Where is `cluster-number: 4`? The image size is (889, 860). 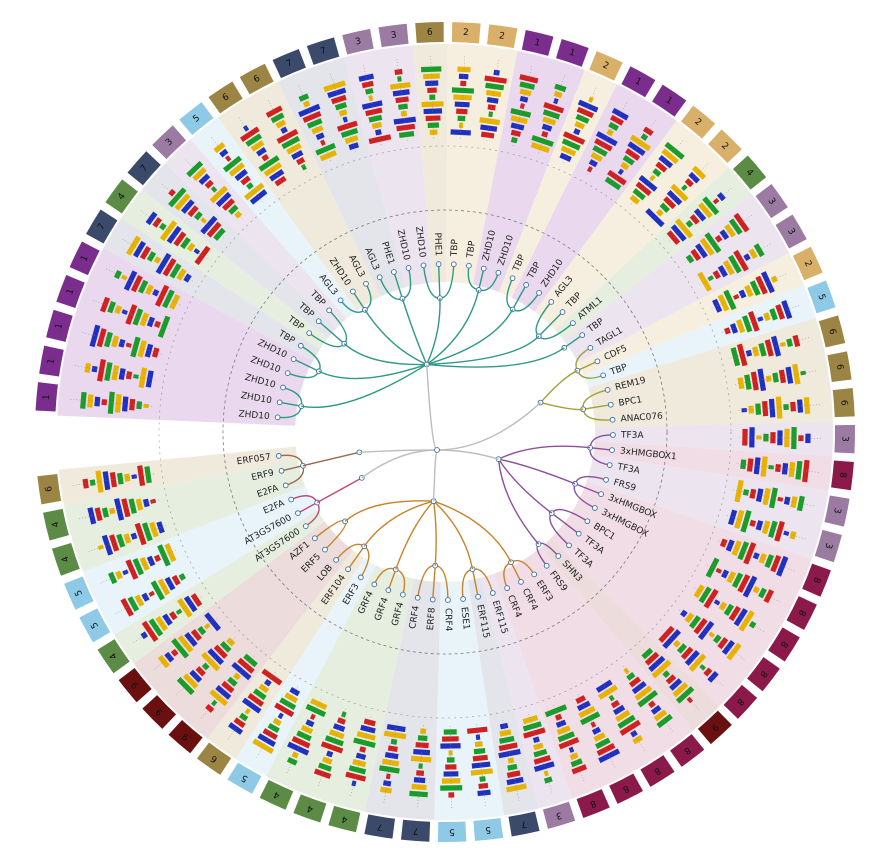 cluster-number: 4 is located at coordinates (122, 196).